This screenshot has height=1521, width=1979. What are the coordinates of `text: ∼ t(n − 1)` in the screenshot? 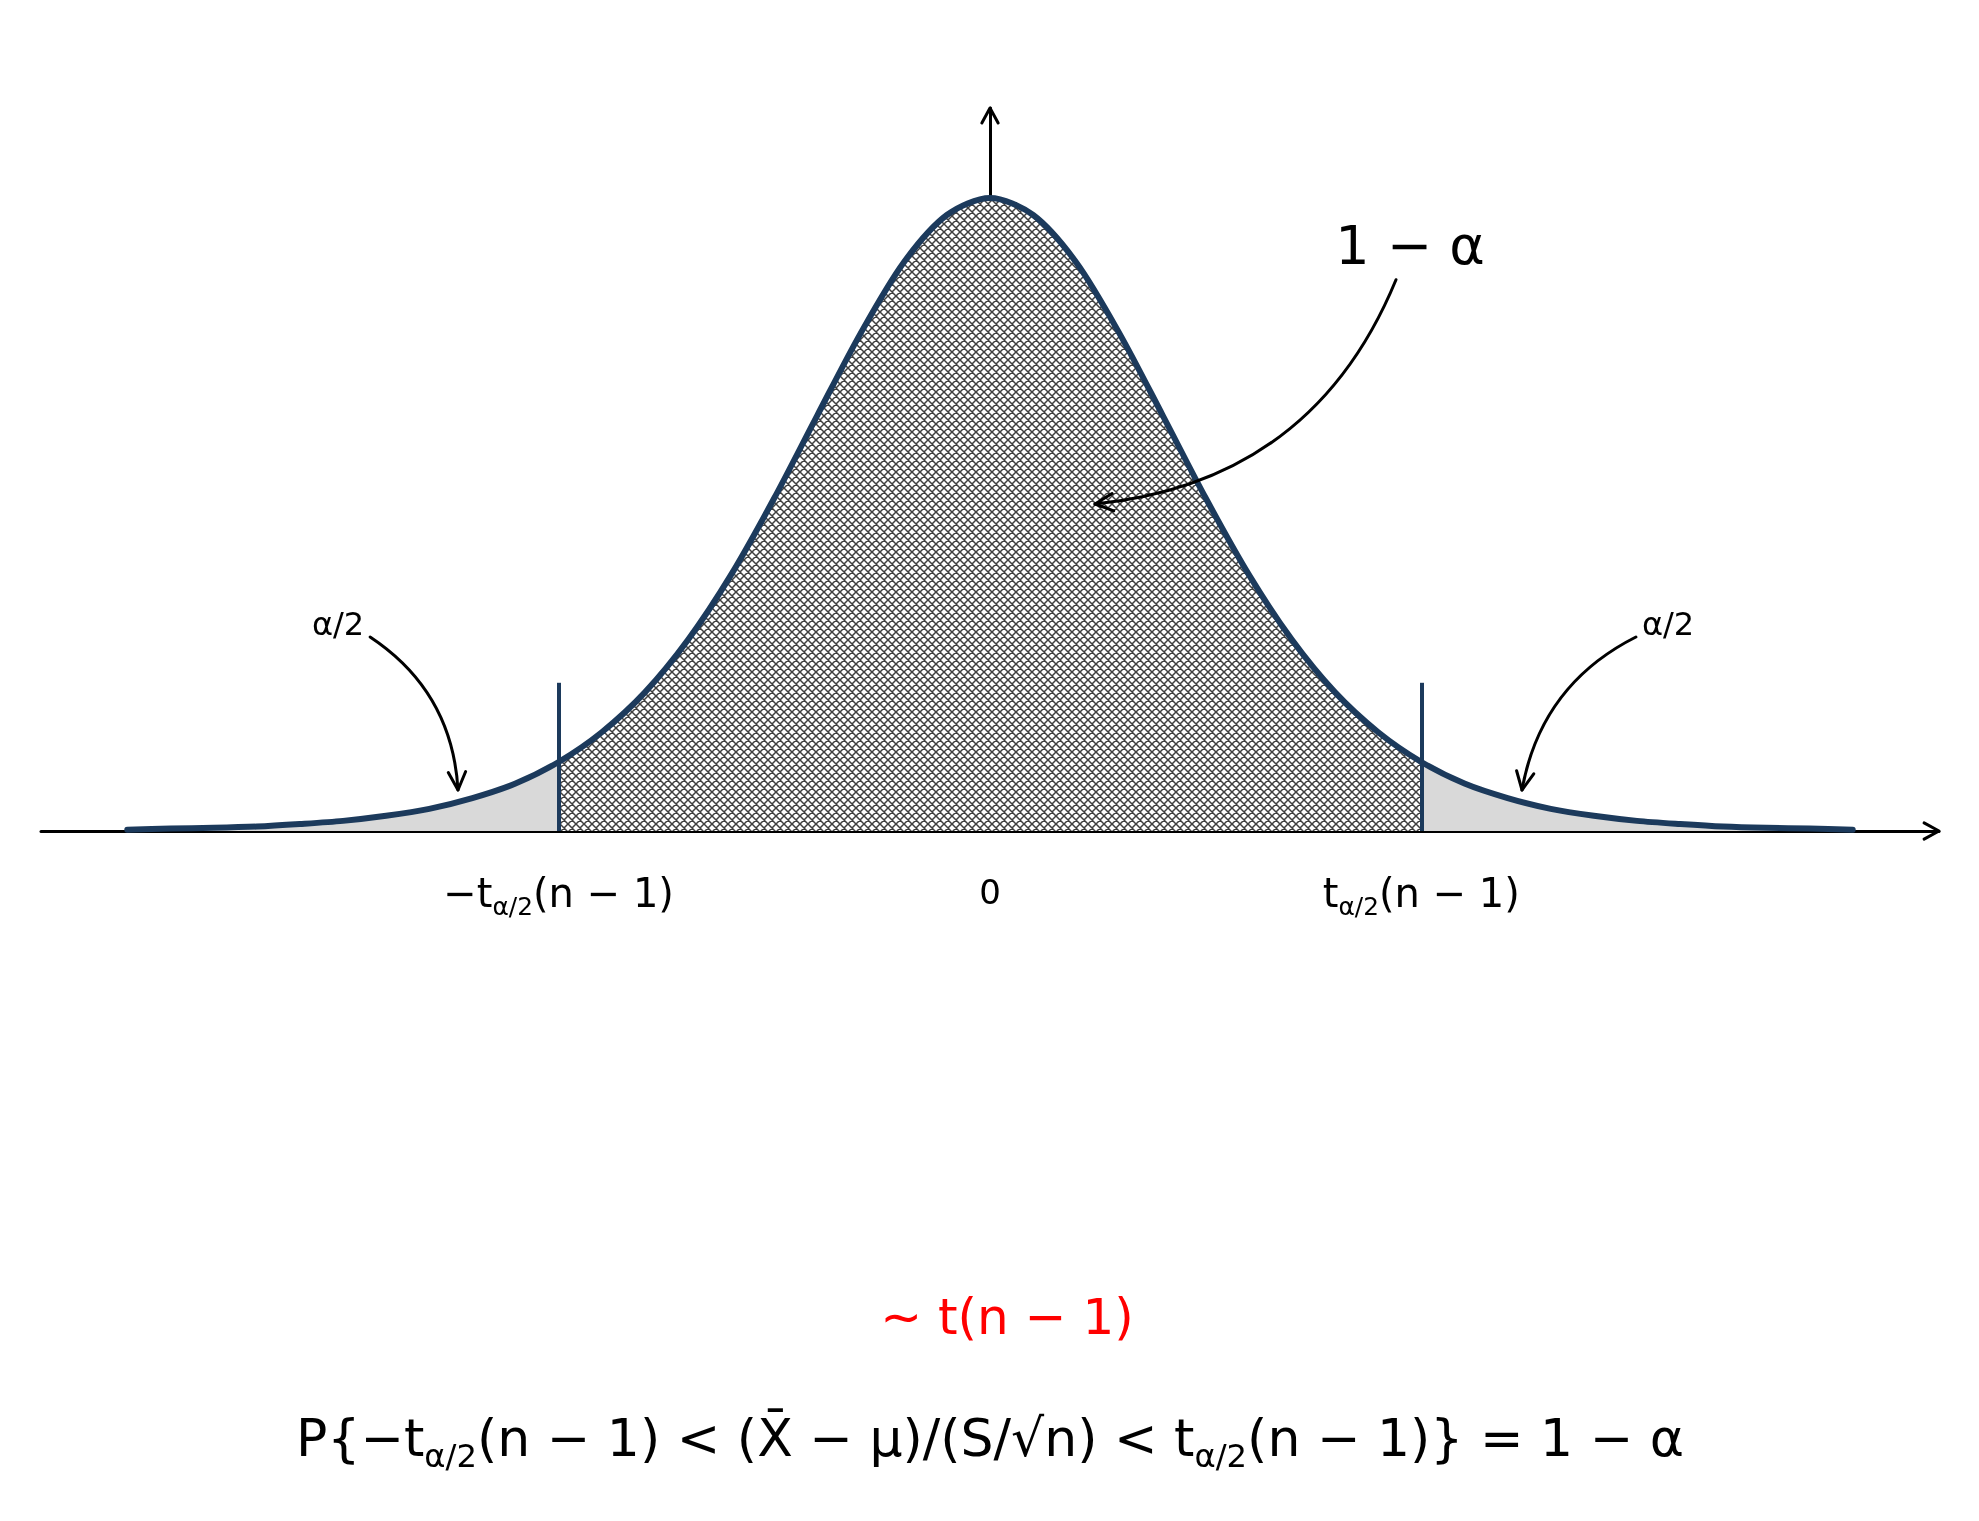 It's located at (1007, 1316).